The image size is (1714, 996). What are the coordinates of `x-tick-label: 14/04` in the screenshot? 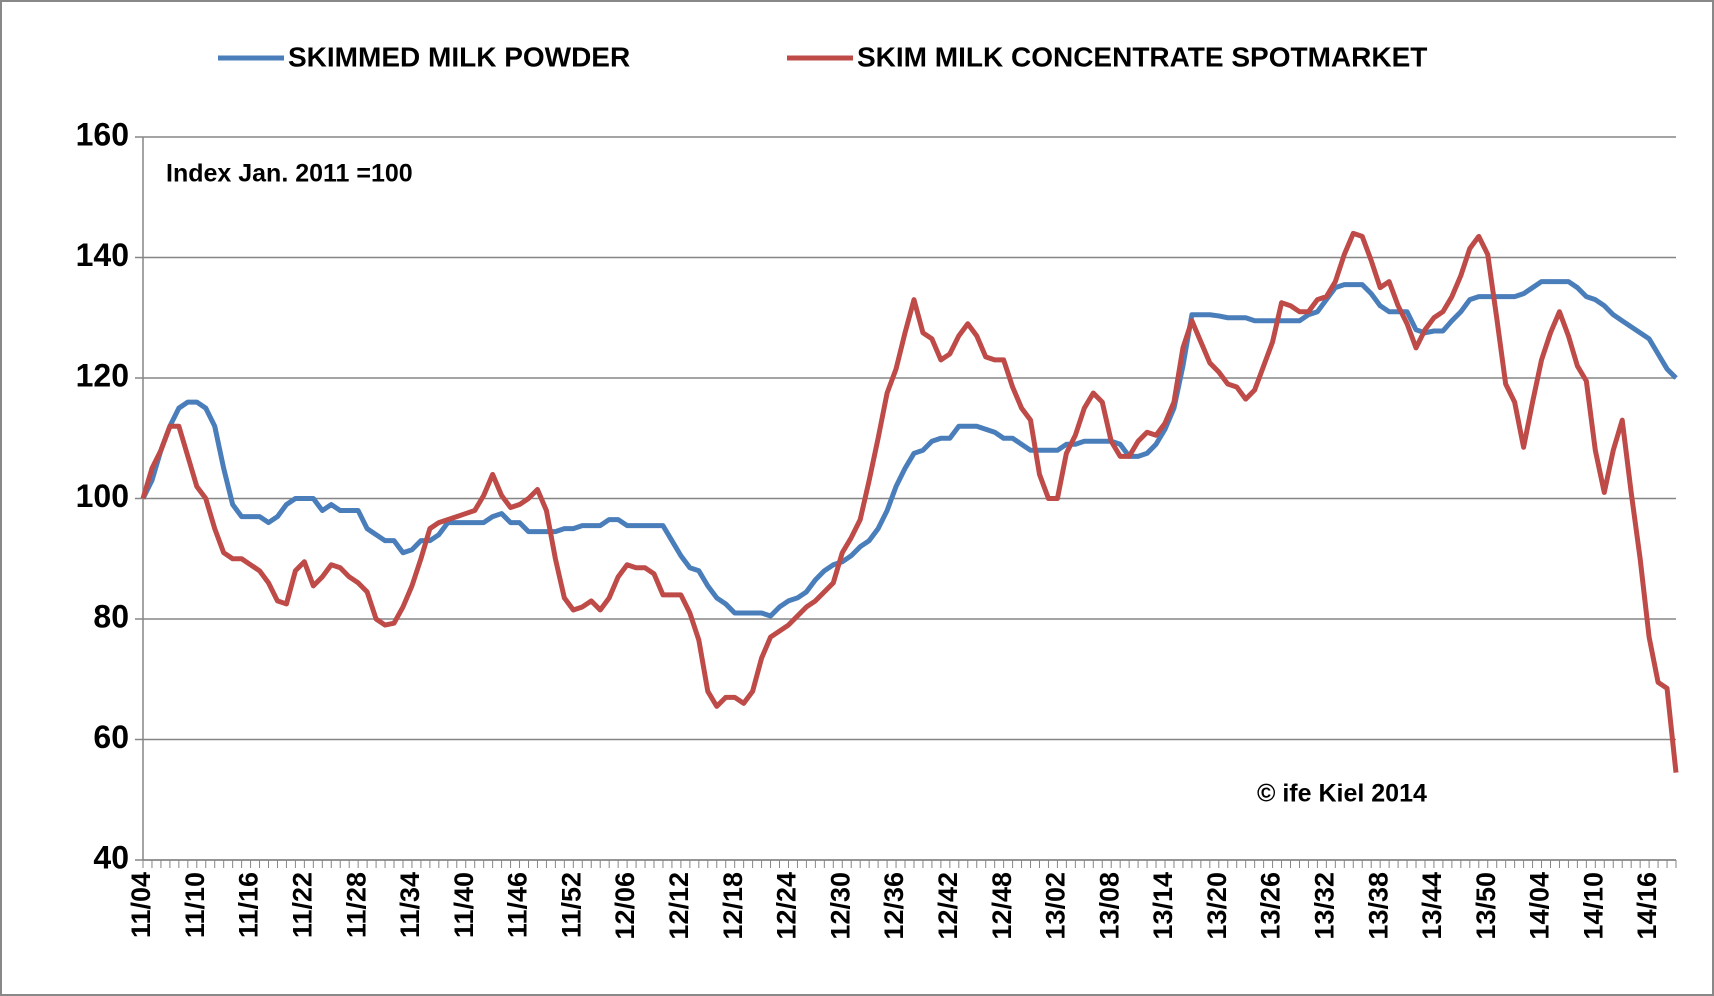 It's located at (1540, 906).